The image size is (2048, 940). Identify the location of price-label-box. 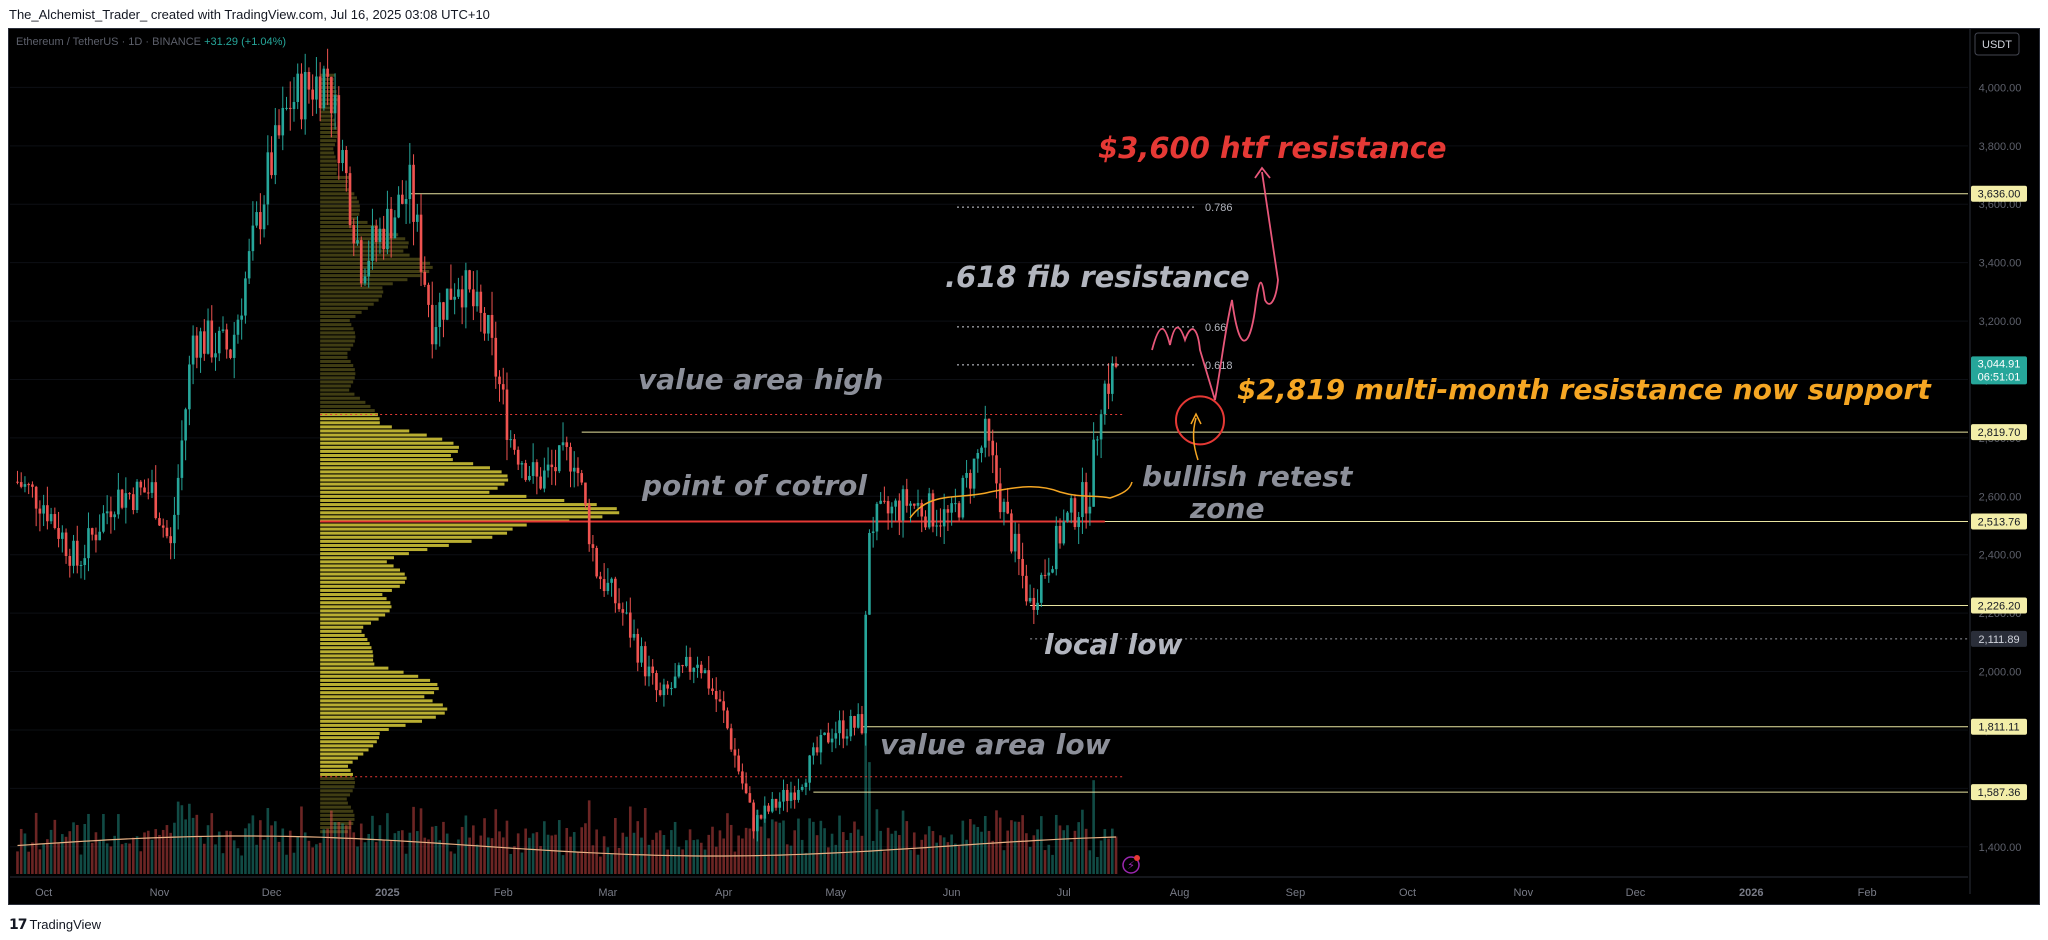
(1999, 726).